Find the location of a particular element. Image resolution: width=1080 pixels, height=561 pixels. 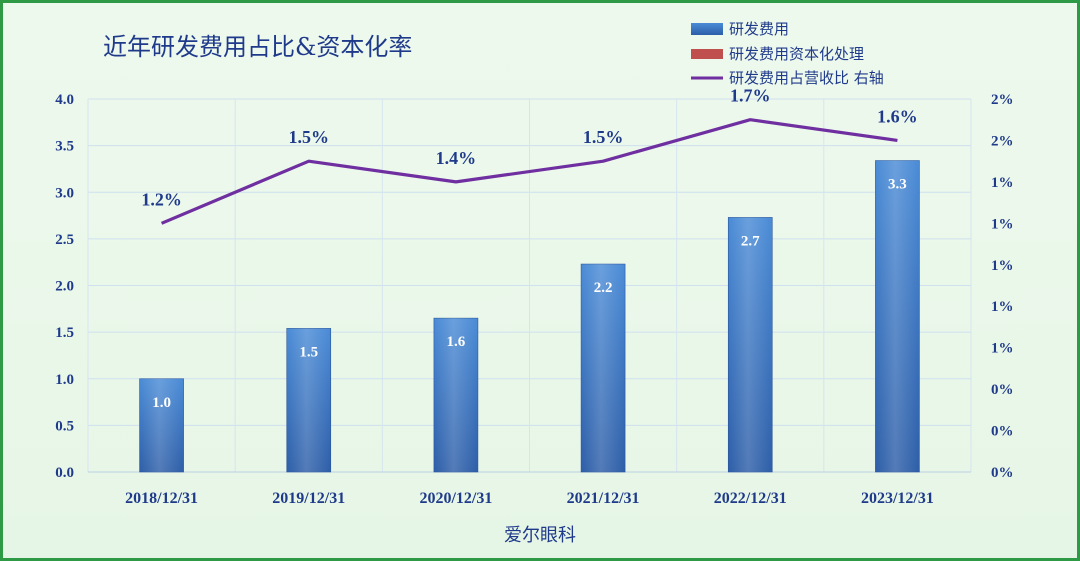

x-tick-label: 2023/12/31 is located at coordinates (897, 498).